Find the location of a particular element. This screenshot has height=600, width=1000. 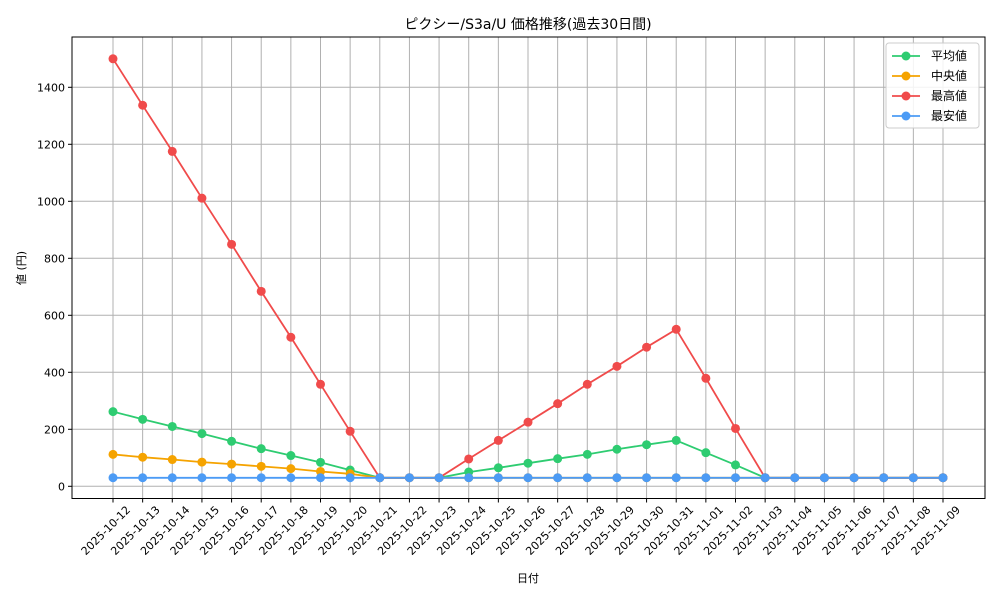

y-tick-label: 800 is located at coordinates (54, 258).